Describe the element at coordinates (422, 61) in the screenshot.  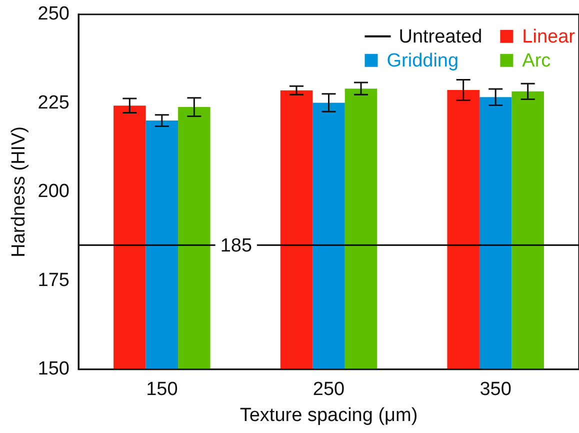
I see `legend-label: Gridding` at that location.